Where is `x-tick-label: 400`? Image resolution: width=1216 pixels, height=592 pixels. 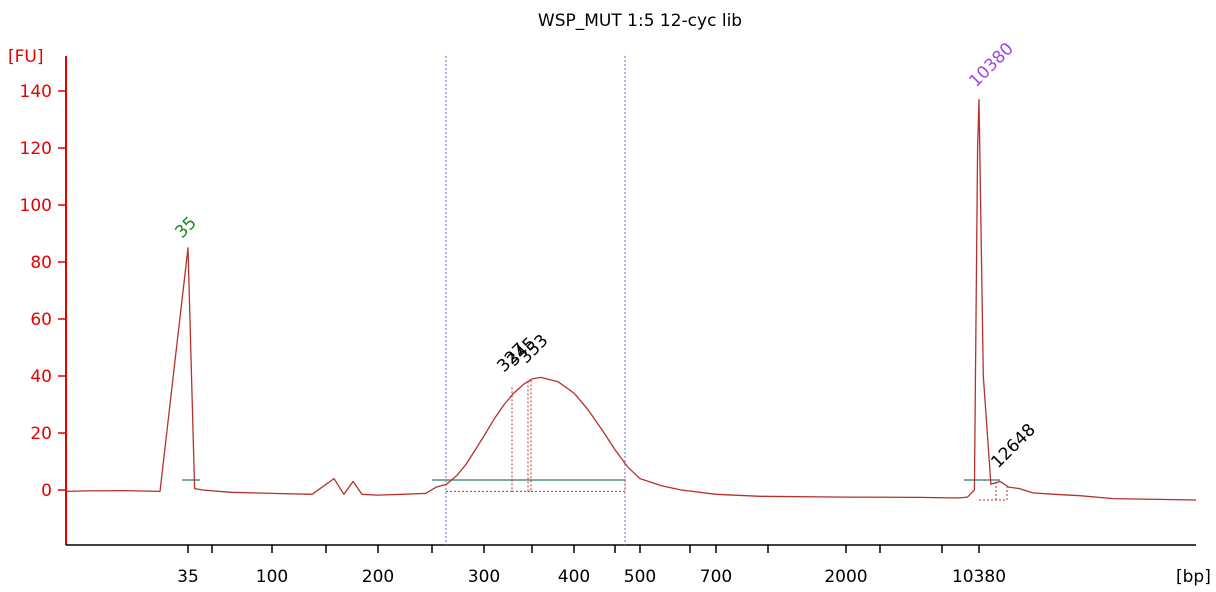
x-tick-label: 400 is located at coordinates (574, 577).